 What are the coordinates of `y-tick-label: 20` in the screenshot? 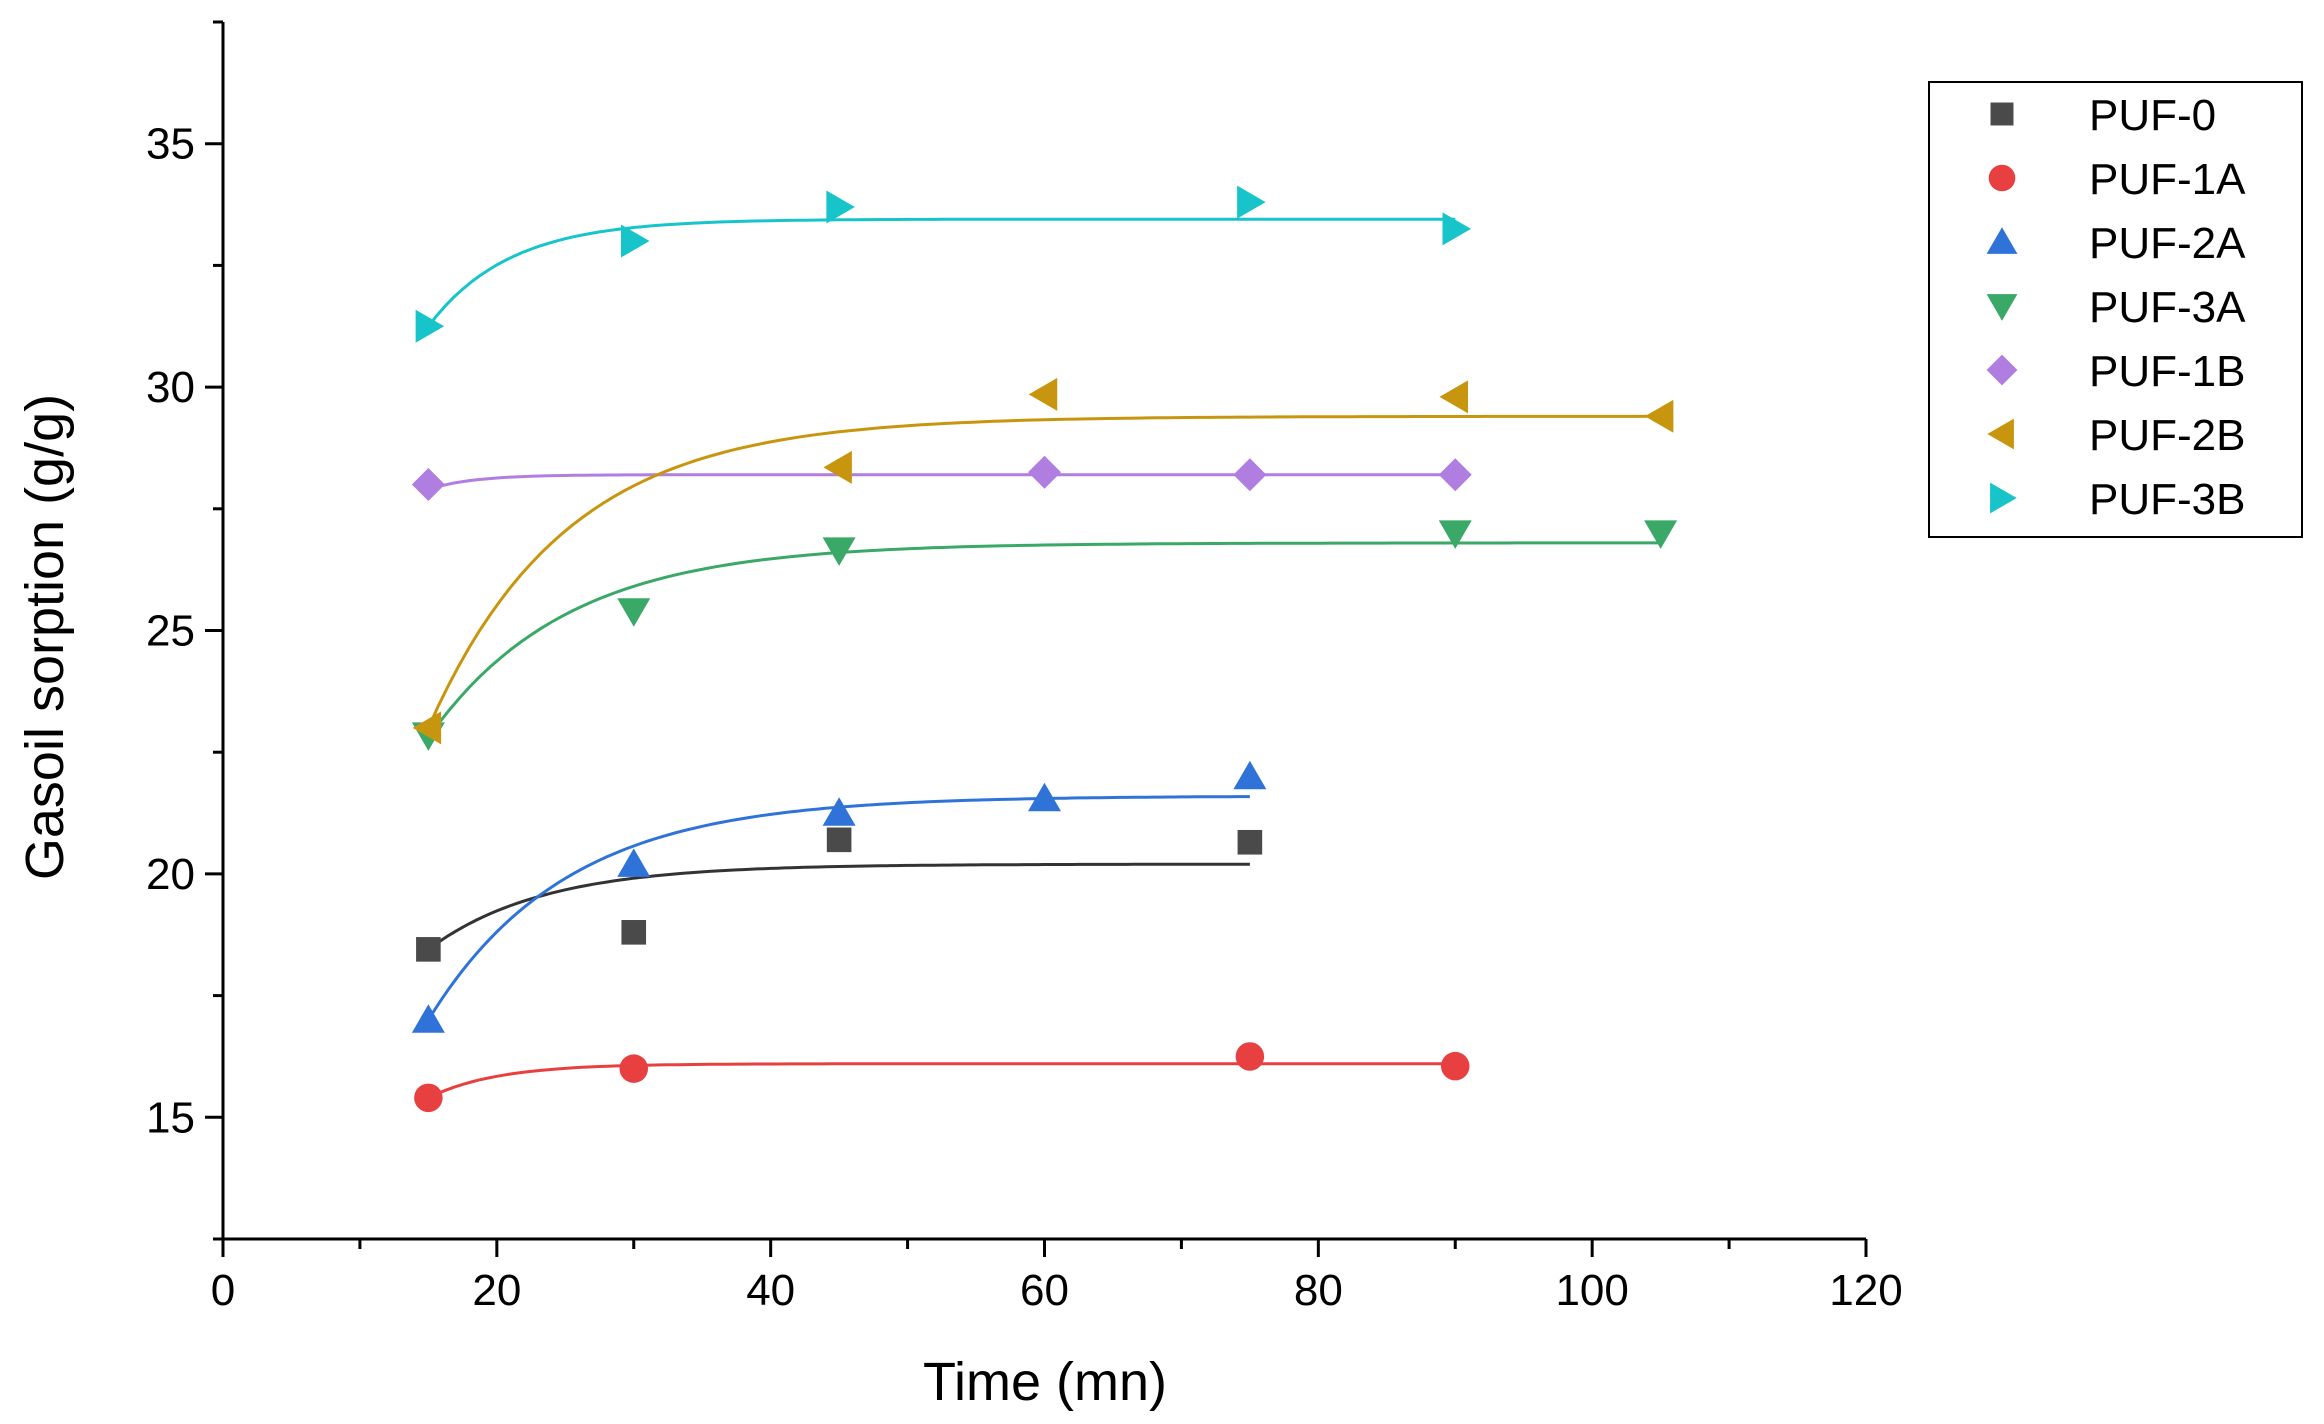 It's located at (170, 874).